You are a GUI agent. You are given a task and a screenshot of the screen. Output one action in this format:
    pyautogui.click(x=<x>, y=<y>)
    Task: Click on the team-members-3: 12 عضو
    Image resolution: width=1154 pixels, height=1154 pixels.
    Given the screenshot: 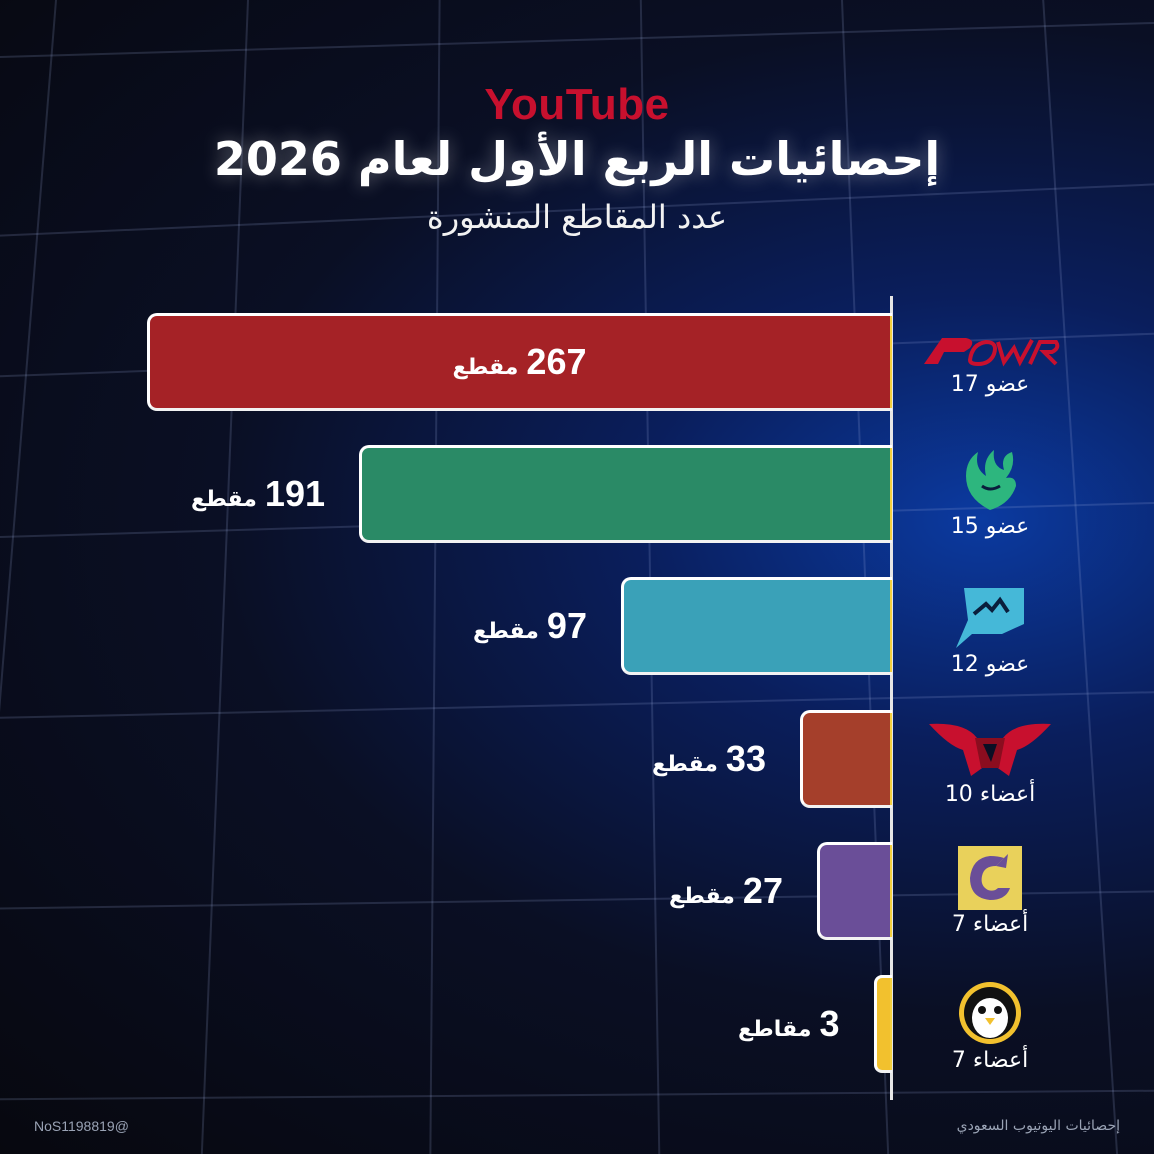 What is the action you would take?
    pyautogui.click(x=990, y=664)
    